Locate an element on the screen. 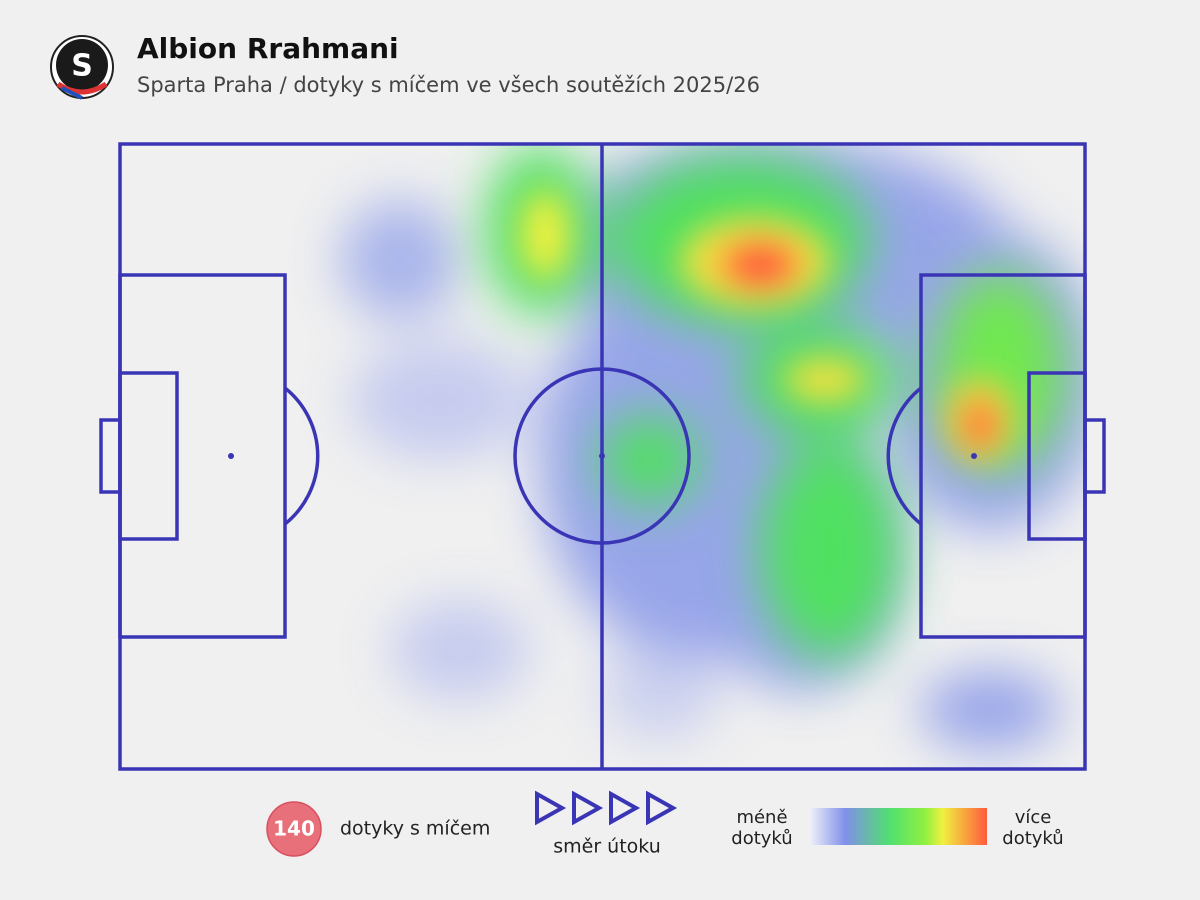 Image resolution: width=1200 pixels, height=900 pixels. less-label: méně is located at coordinates (761, 817).